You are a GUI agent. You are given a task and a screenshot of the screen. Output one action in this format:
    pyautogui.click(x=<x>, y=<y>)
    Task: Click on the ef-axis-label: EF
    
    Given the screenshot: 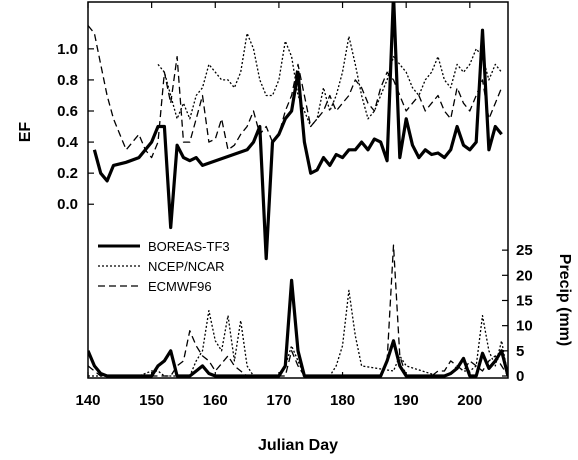 What is the action you would take?
    pyautogui.click(x=25, y=132)
    